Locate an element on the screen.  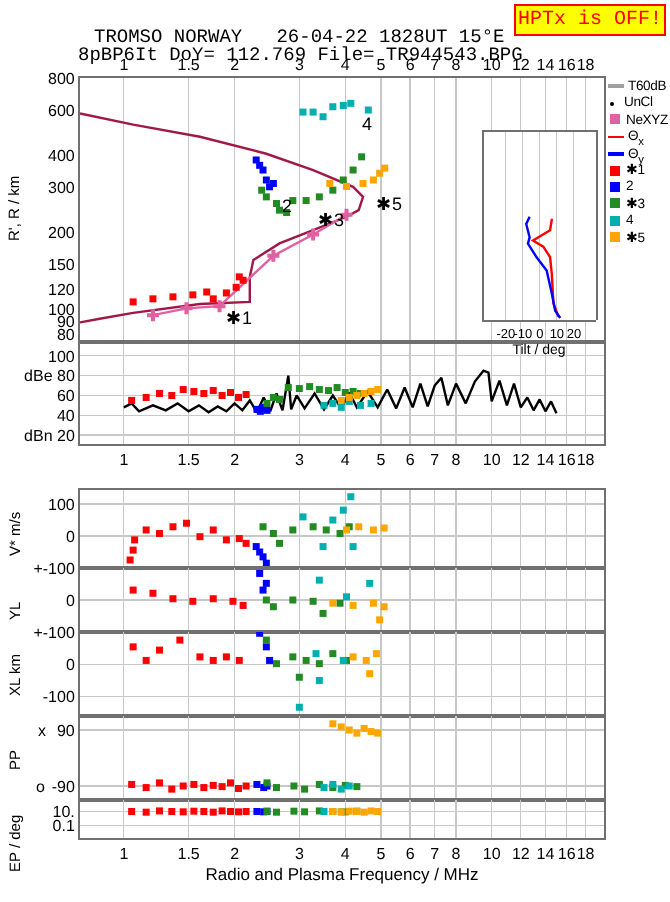
y-tick-label: 60 is located at coordinates (66, 396).